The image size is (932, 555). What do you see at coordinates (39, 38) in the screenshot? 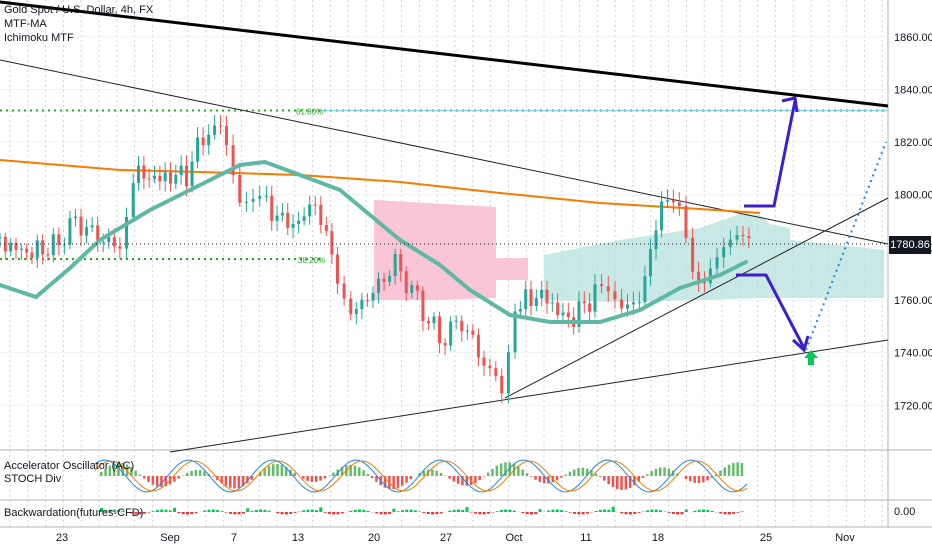
I see `indicator-ichimoku: Ichimoku MTF` at bounding box center [39, 38].